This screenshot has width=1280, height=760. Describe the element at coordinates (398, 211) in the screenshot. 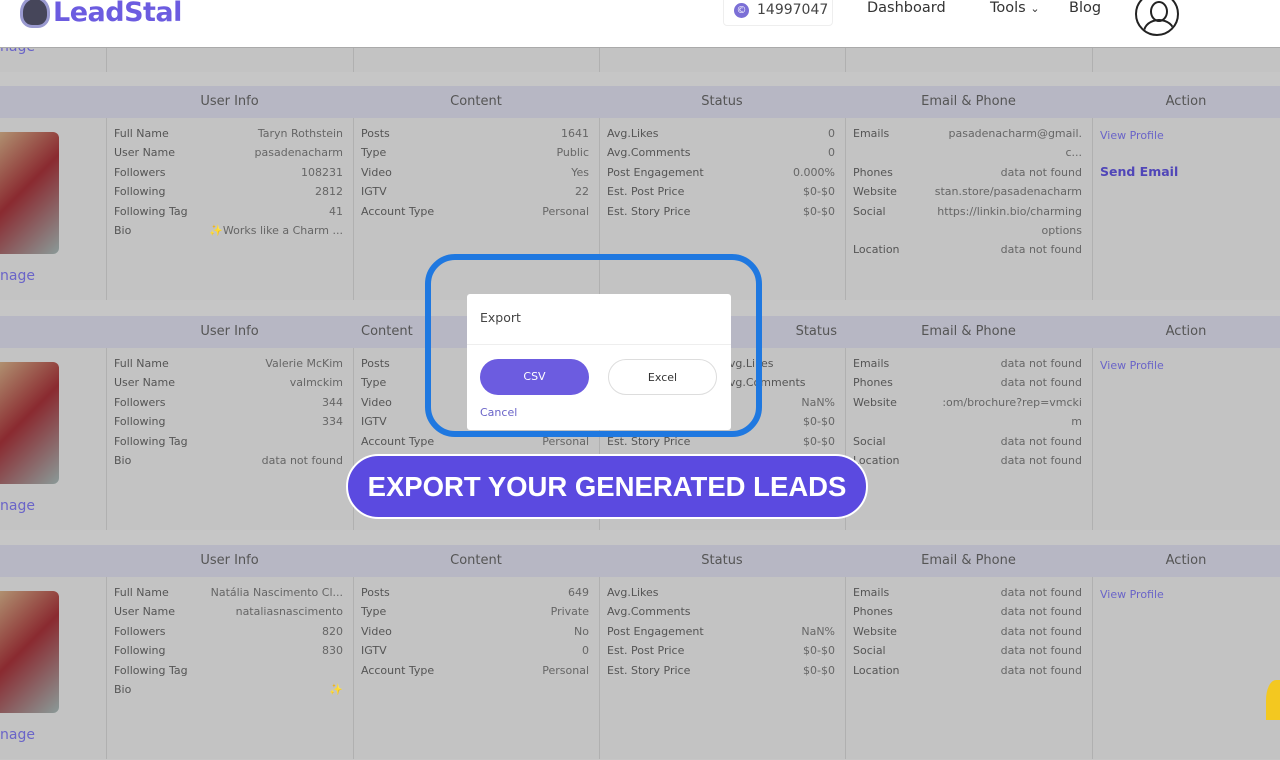

I see `field-label: Account Type` at that location.